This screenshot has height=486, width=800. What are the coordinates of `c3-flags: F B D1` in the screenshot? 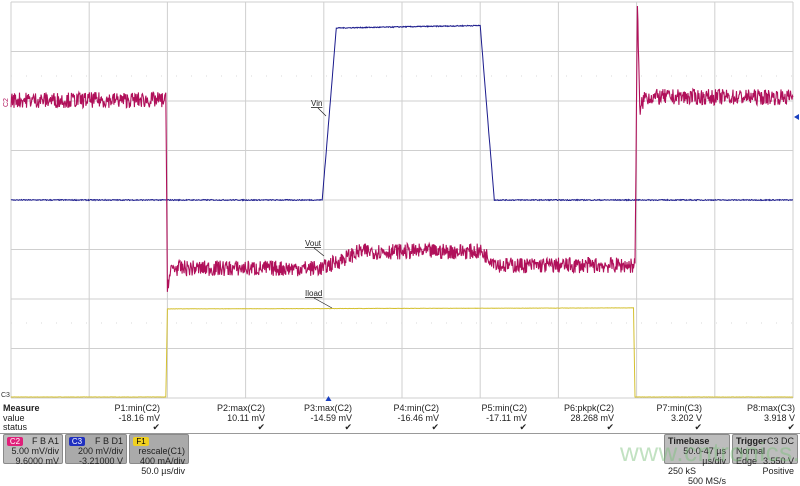 It's located at (108, 441).